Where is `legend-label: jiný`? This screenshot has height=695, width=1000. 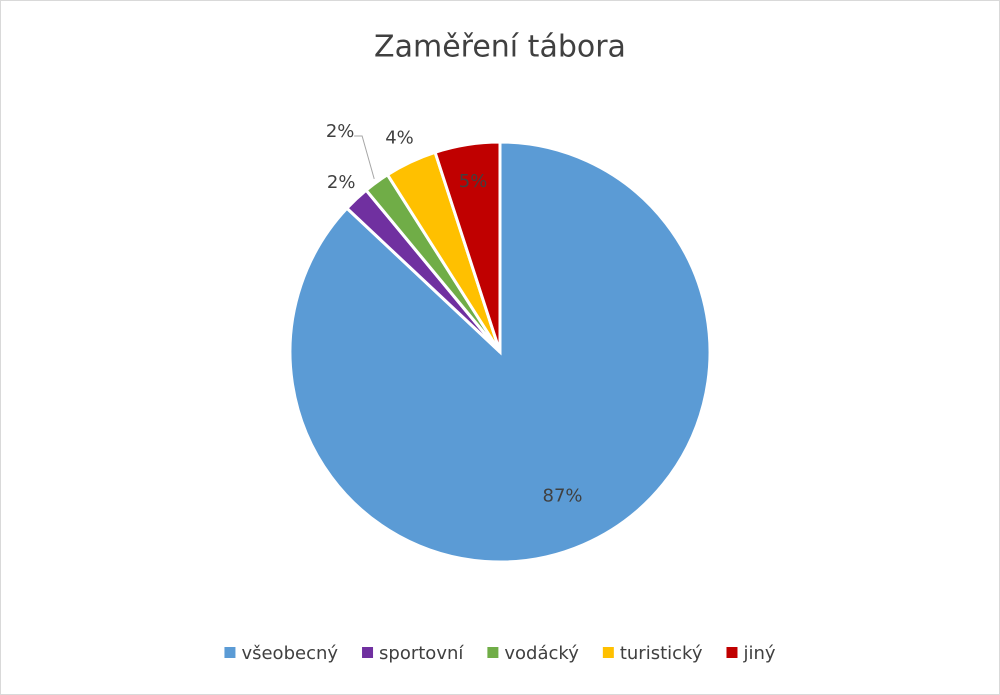
legend-label: jiný is located at coordinates (758, 653).